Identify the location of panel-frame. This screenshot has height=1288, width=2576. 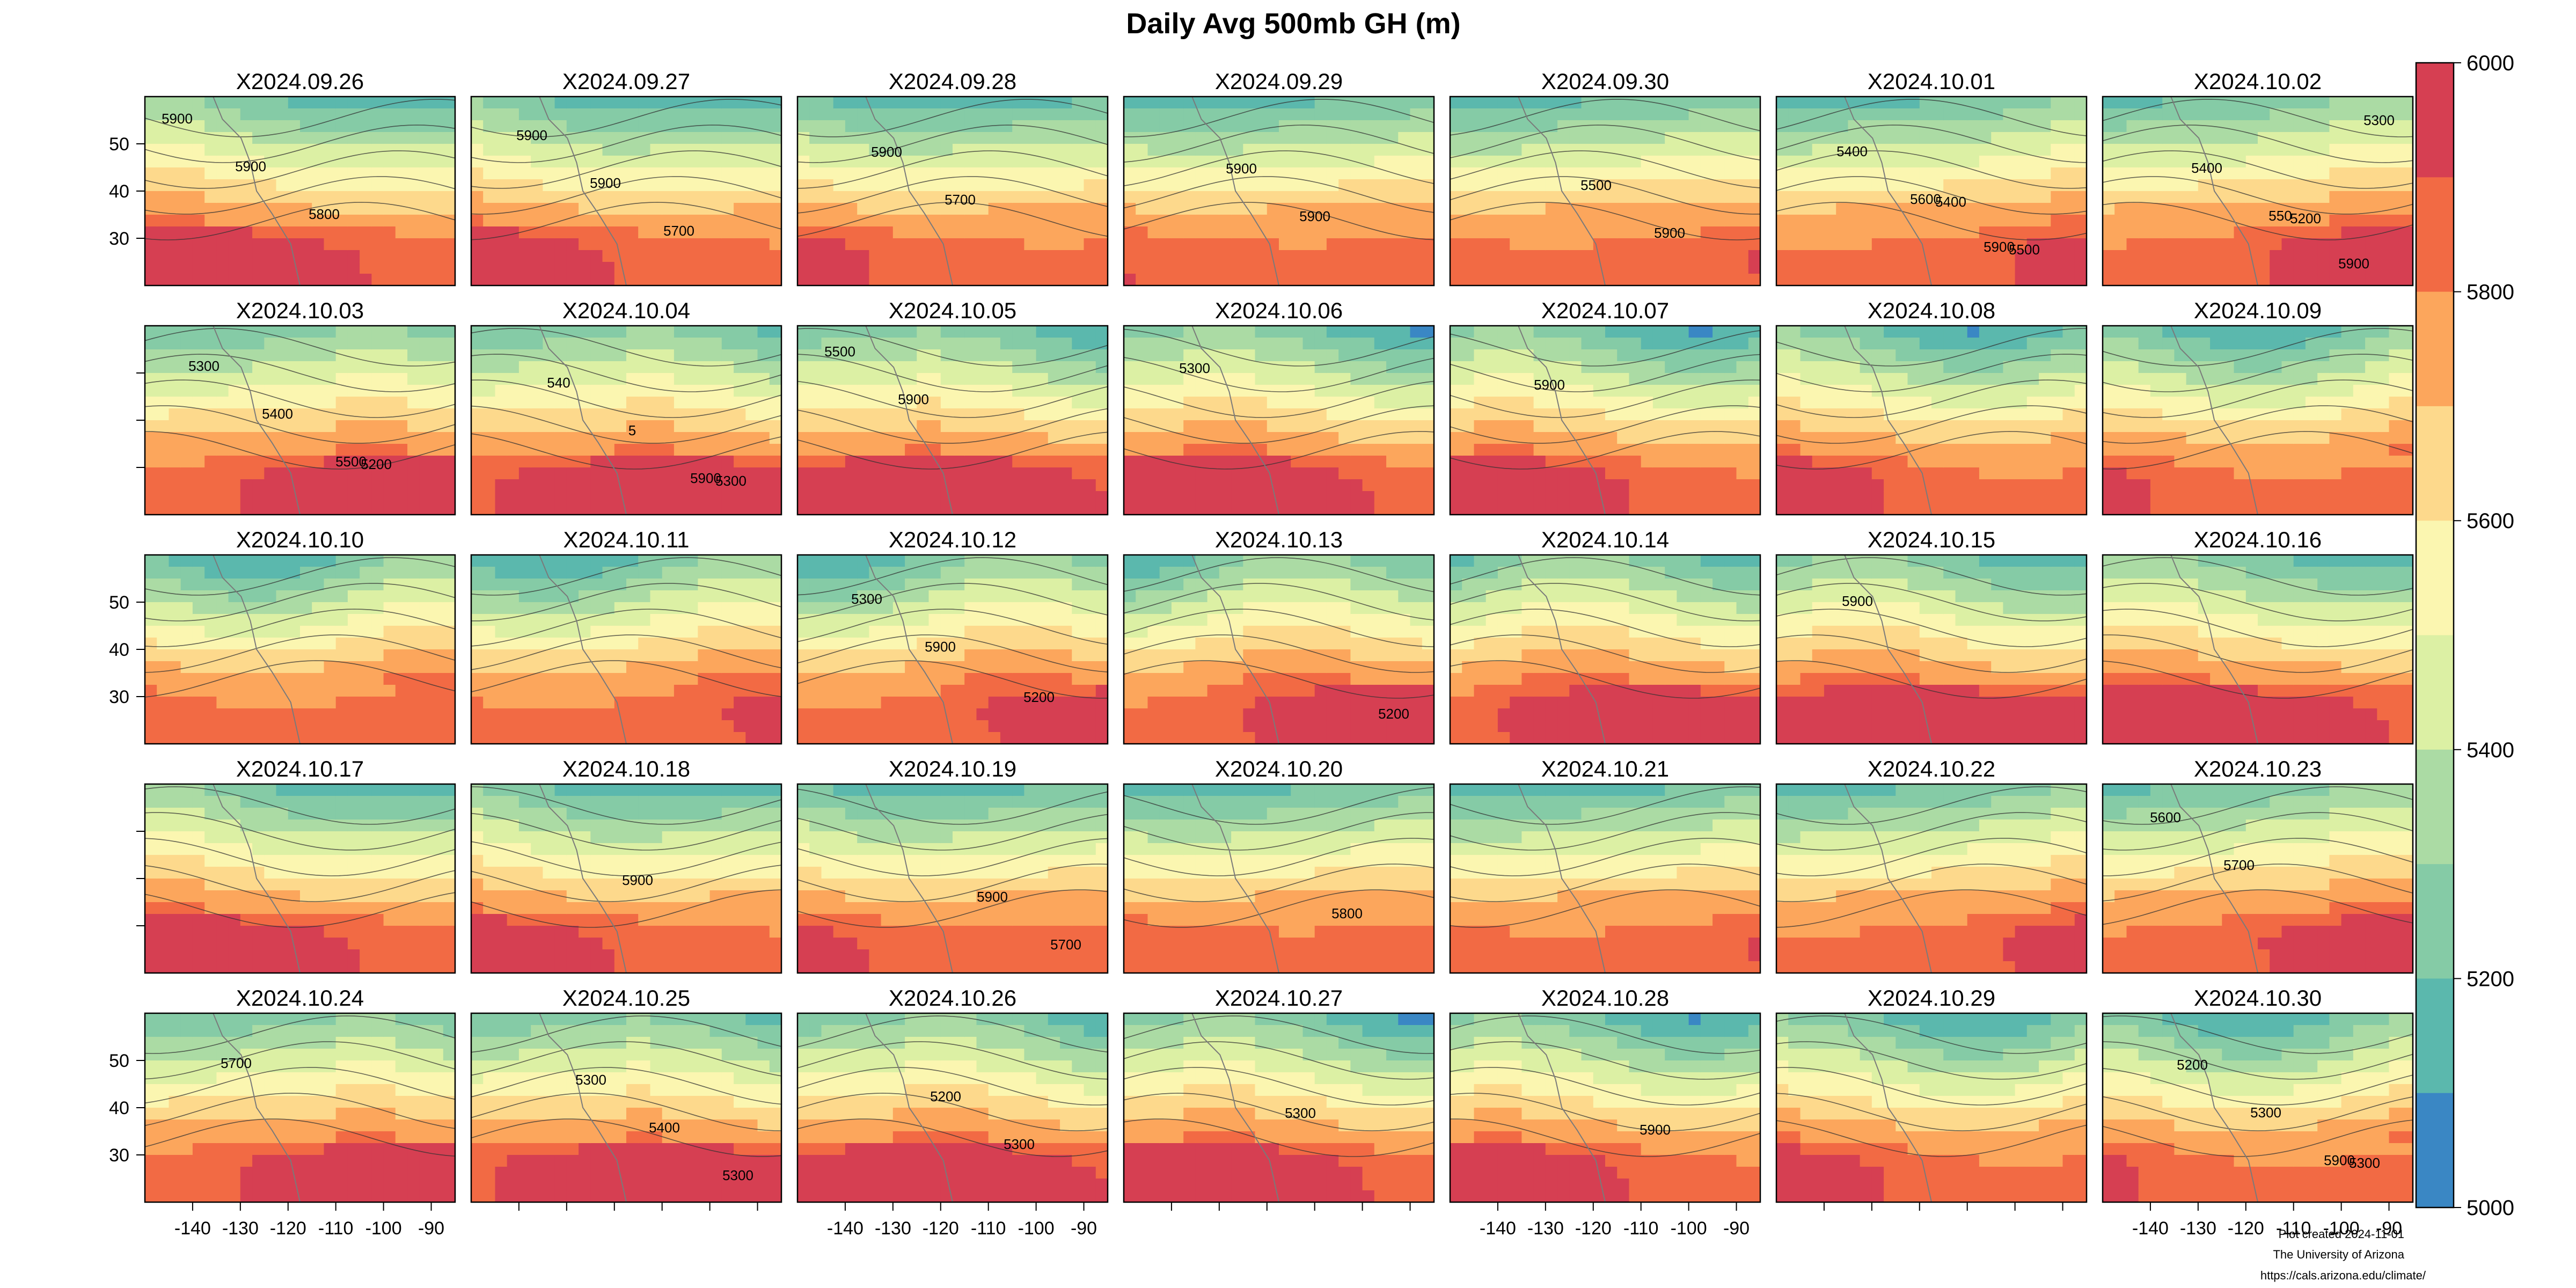
(952, 420).